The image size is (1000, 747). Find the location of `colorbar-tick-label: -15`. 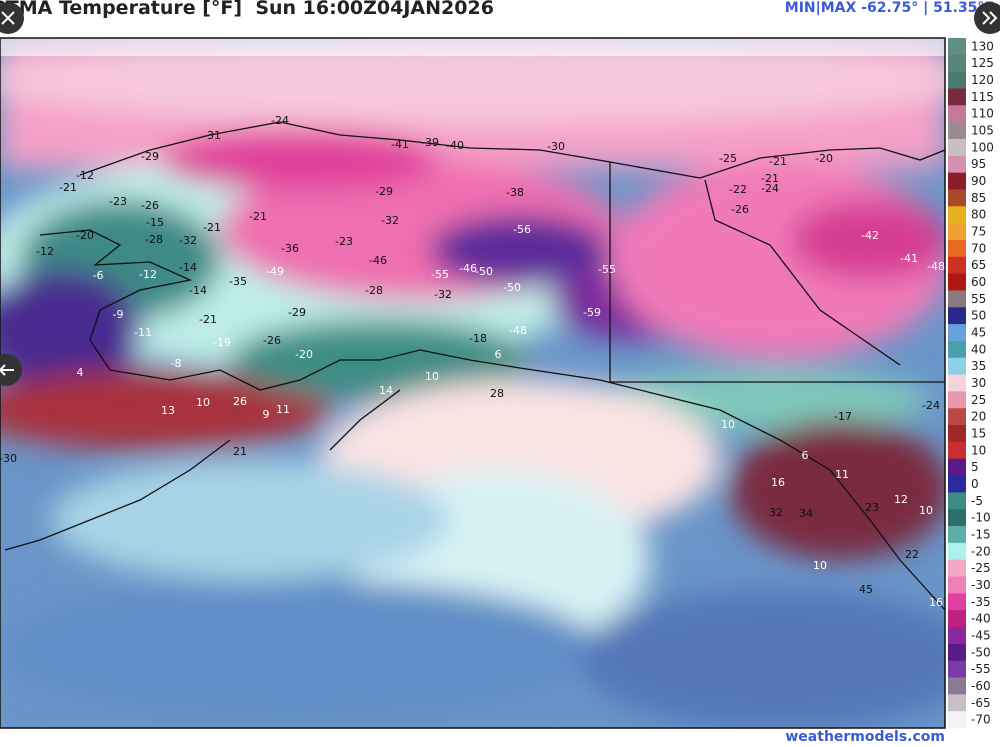

colorbar-tick-label: -15 is located at coordinates (981, 534).